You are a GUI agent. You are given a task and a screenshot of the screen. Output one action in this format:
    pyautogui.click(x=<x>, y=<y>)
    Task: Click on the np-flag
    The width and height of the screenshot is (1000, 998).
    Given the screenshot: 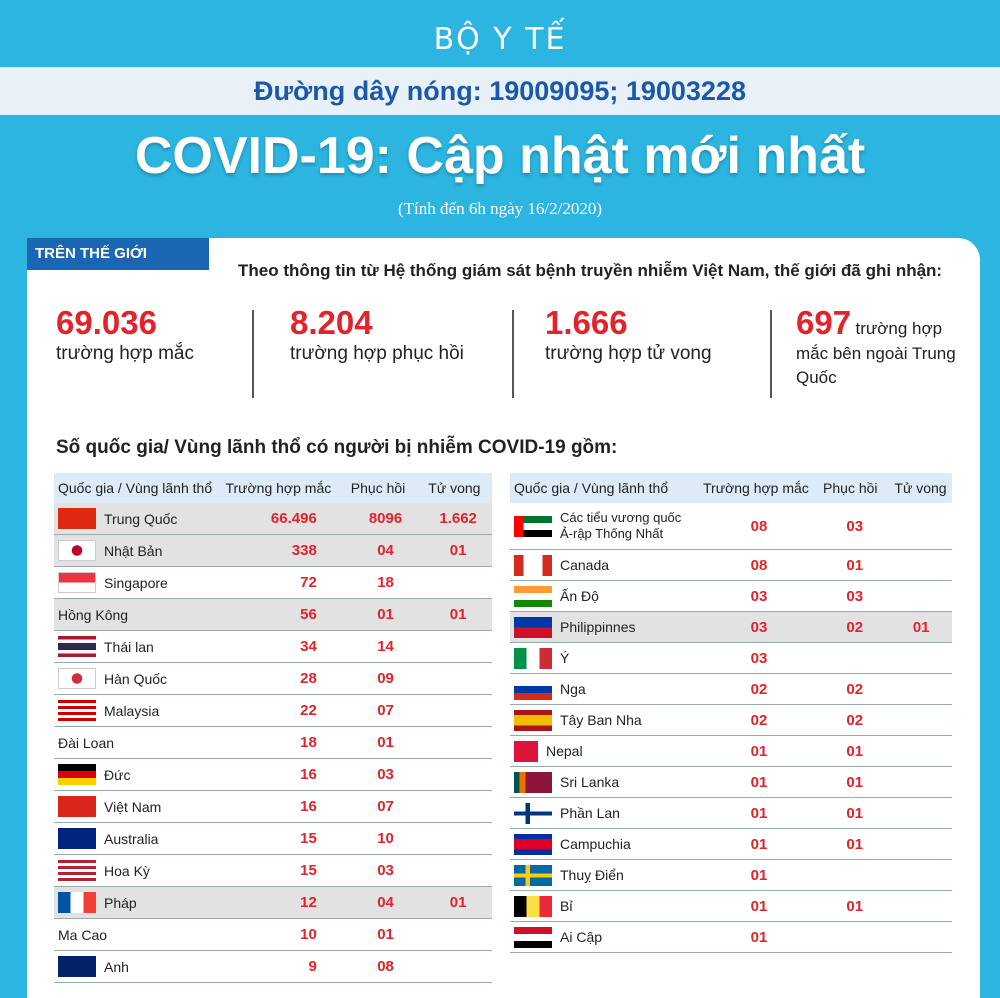 What is the action you would take?
    pyautogui.click(x=526, y=751)
    